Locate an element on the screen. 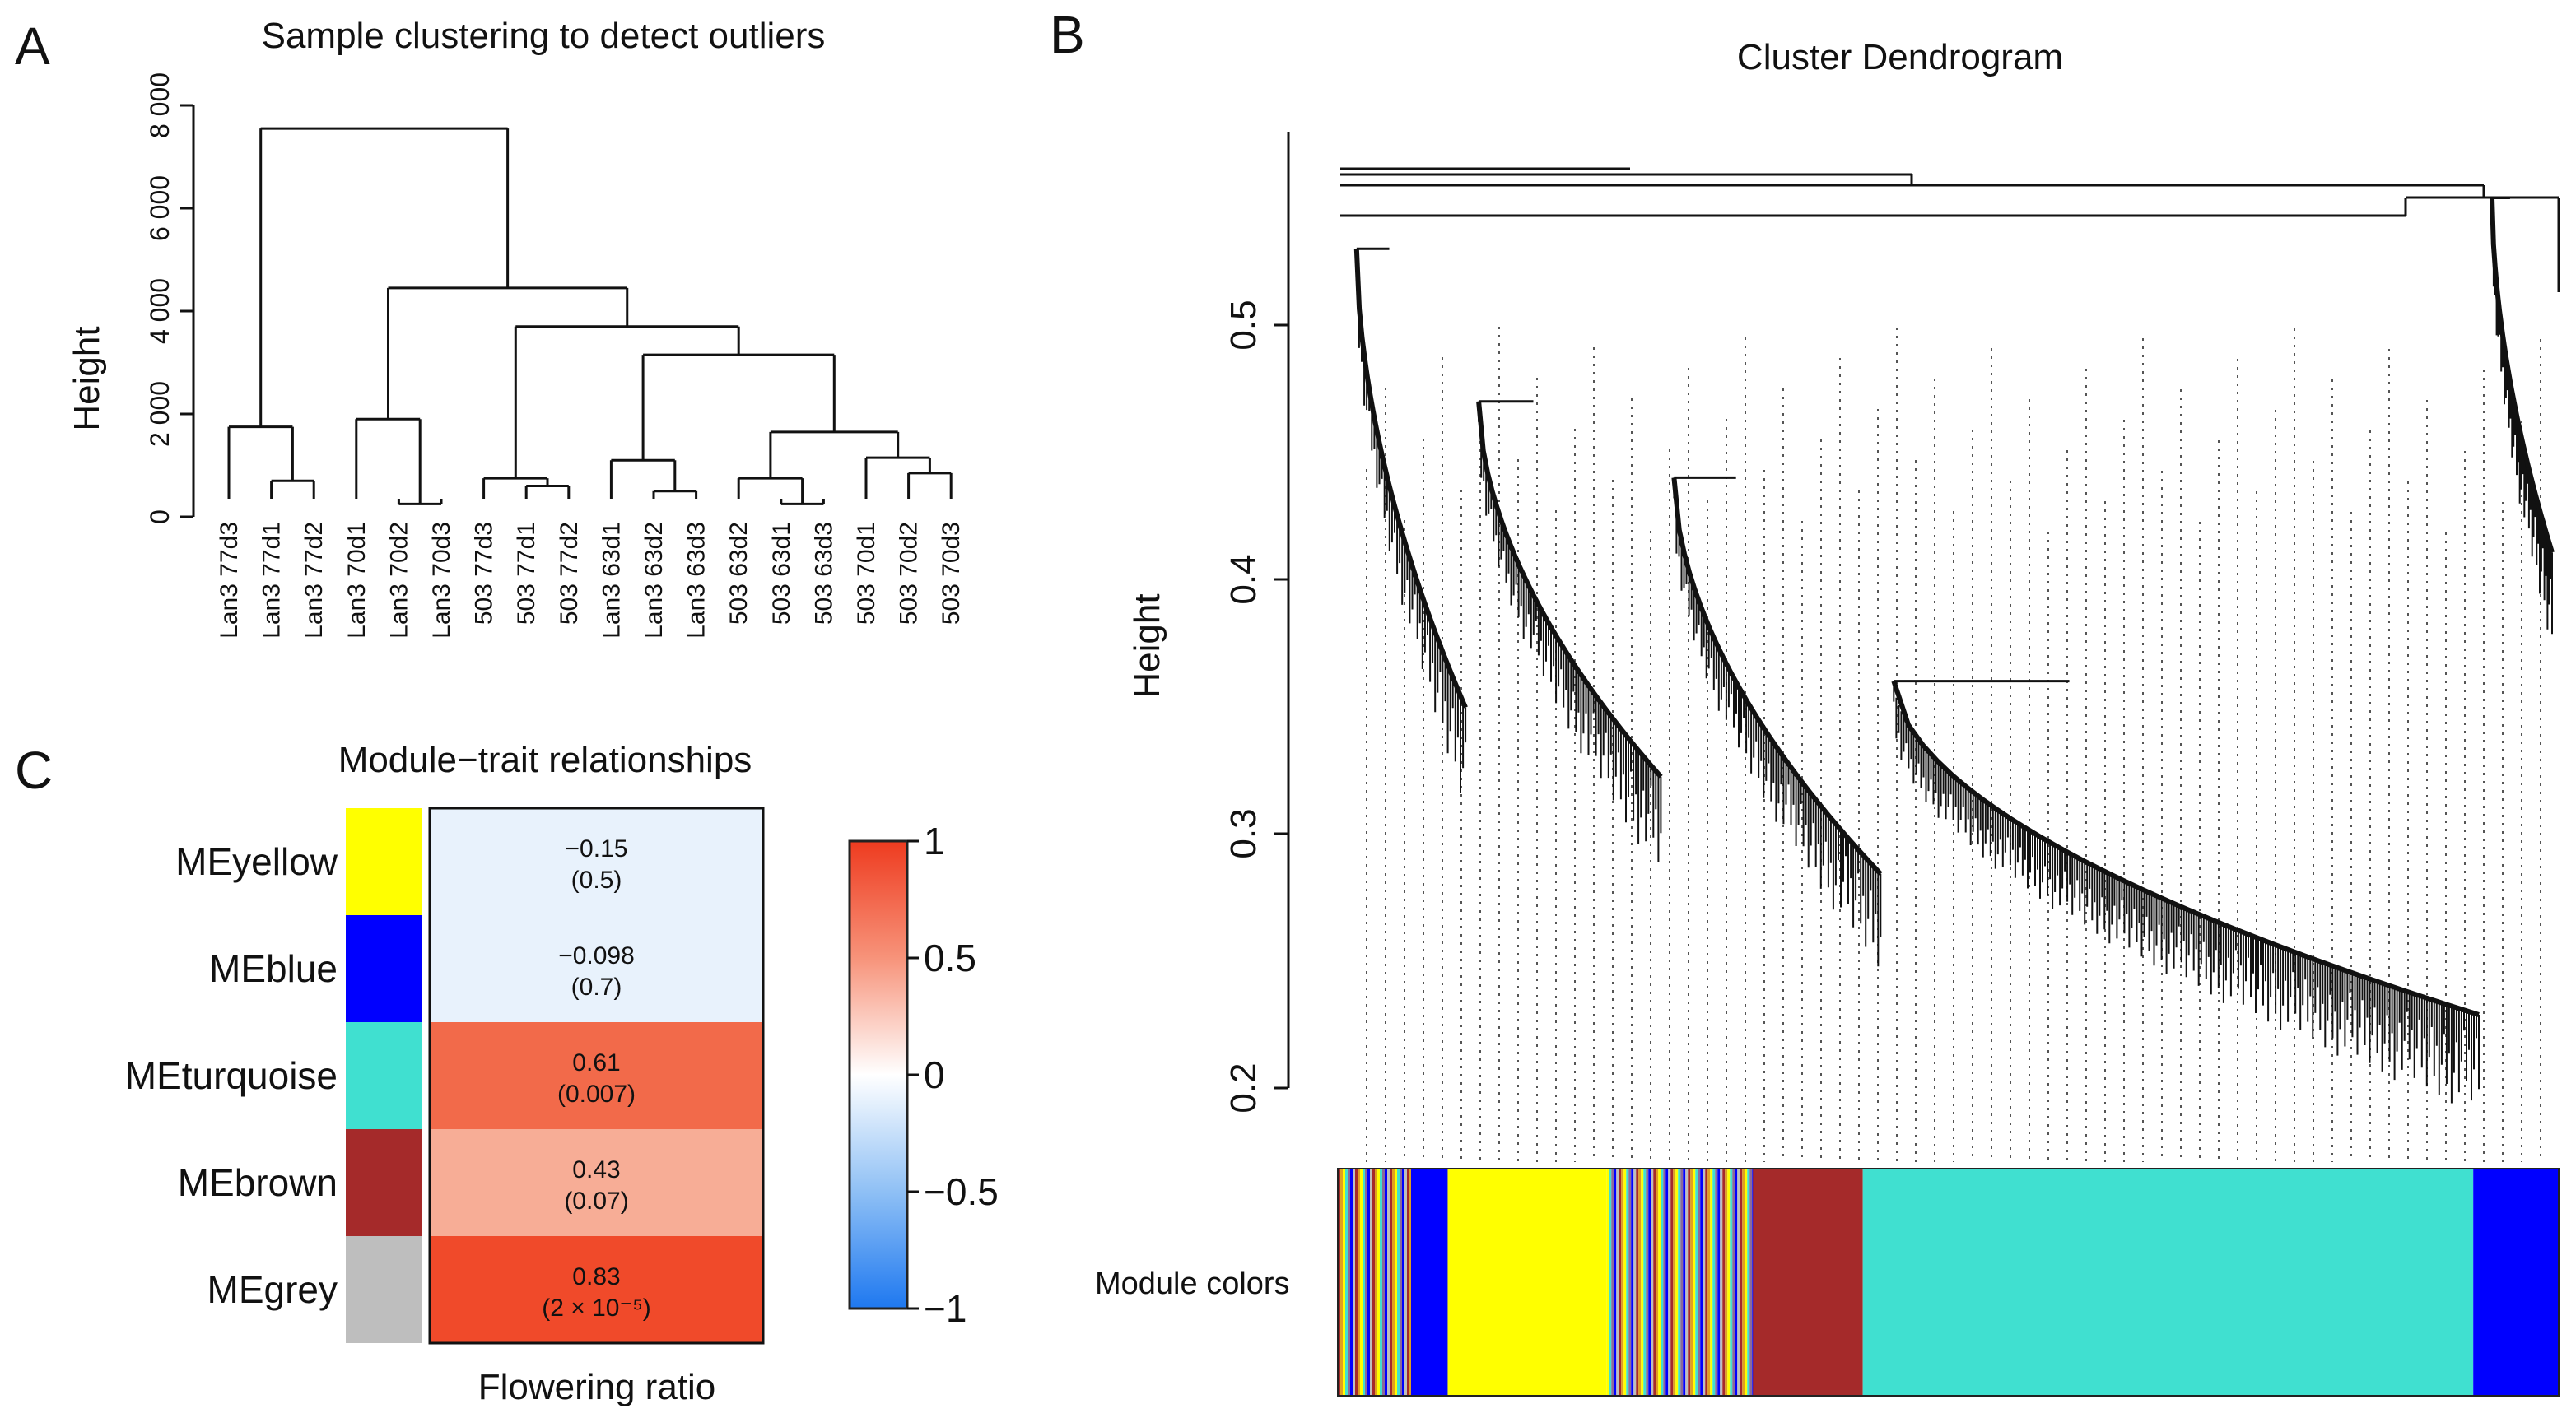  b-branch-turquoise-region is located at coordinates (2185, 892).